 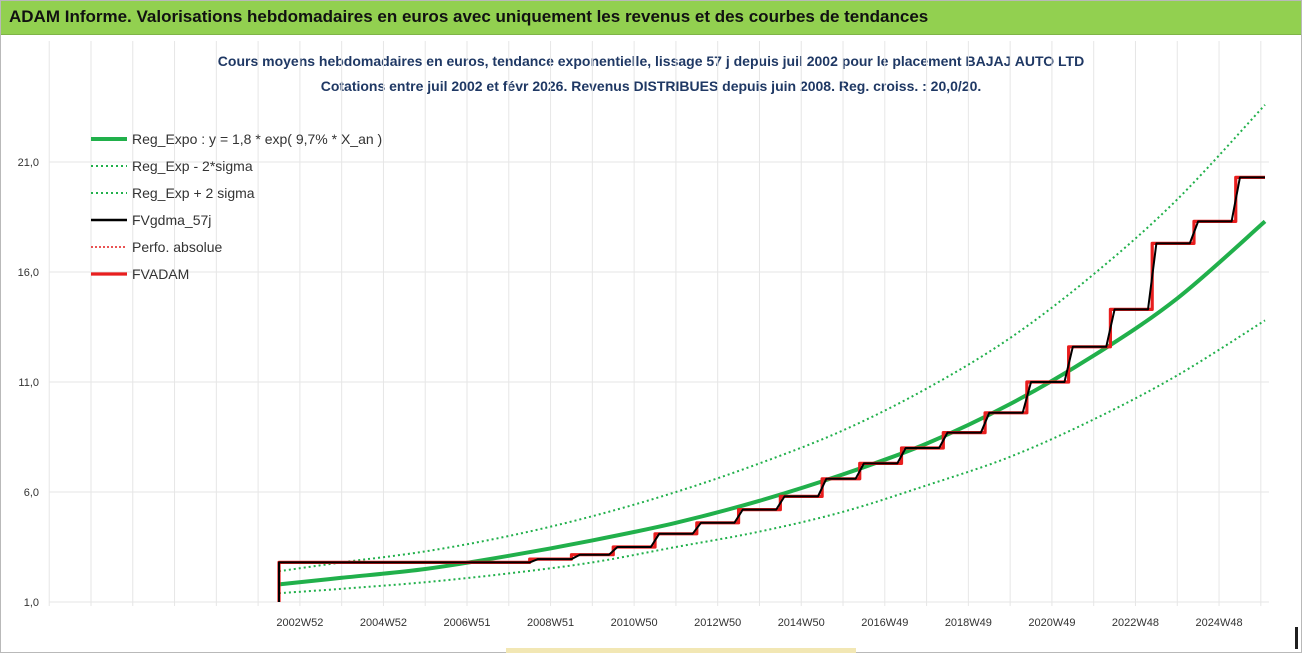 I want to click on y-axis-ticks: 1,0 6,0 11,0 16,0 21,0, so click(x=28, y=383).